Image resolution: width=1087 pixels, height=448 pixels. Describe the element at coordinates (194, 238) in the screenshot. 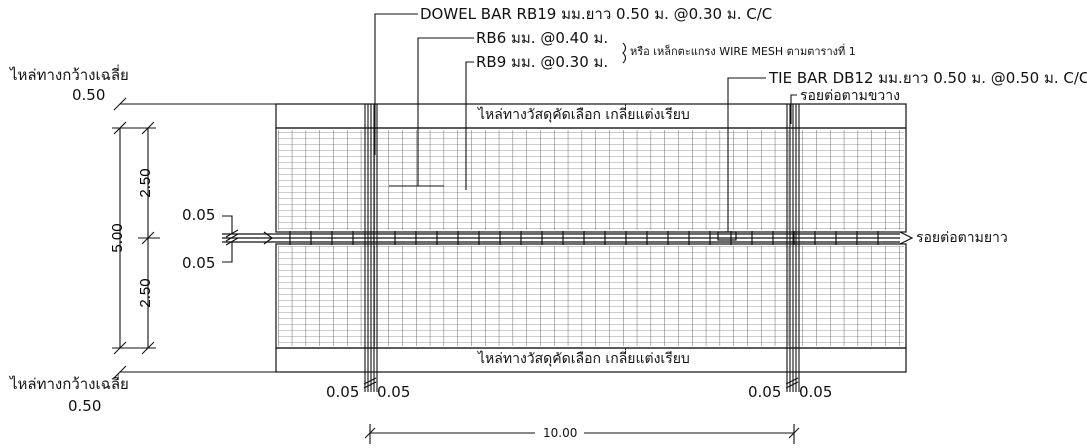

I see `left-dimension-lines` at that location.